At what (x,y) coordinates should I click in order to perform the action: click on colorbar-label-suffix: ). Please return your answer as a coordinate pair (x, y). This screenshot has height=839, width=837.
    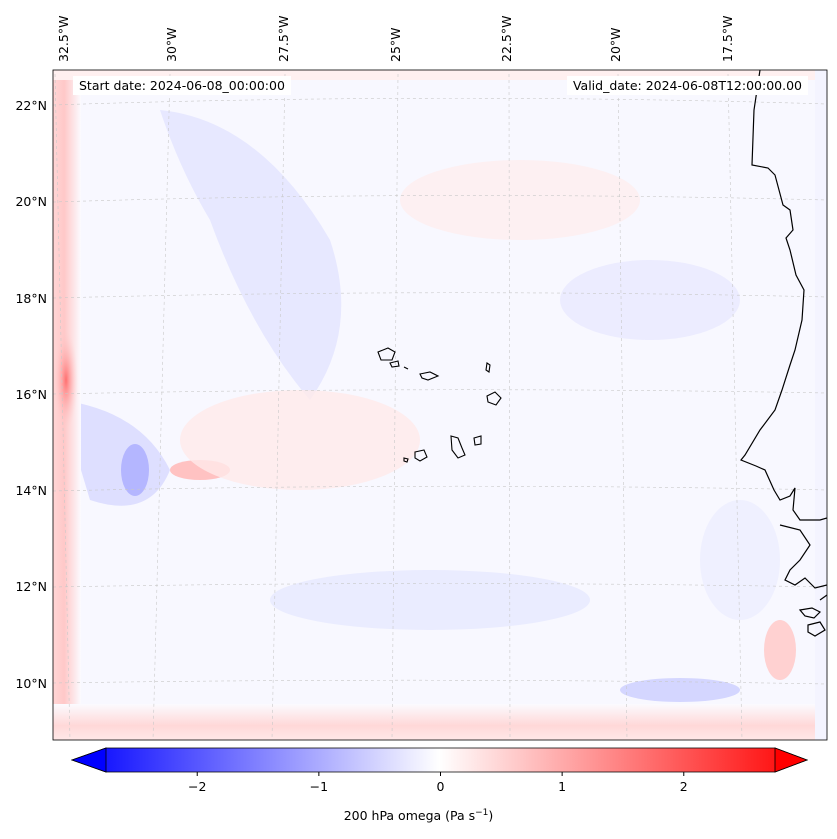
    Looking at the image, I should click on (491, 816).